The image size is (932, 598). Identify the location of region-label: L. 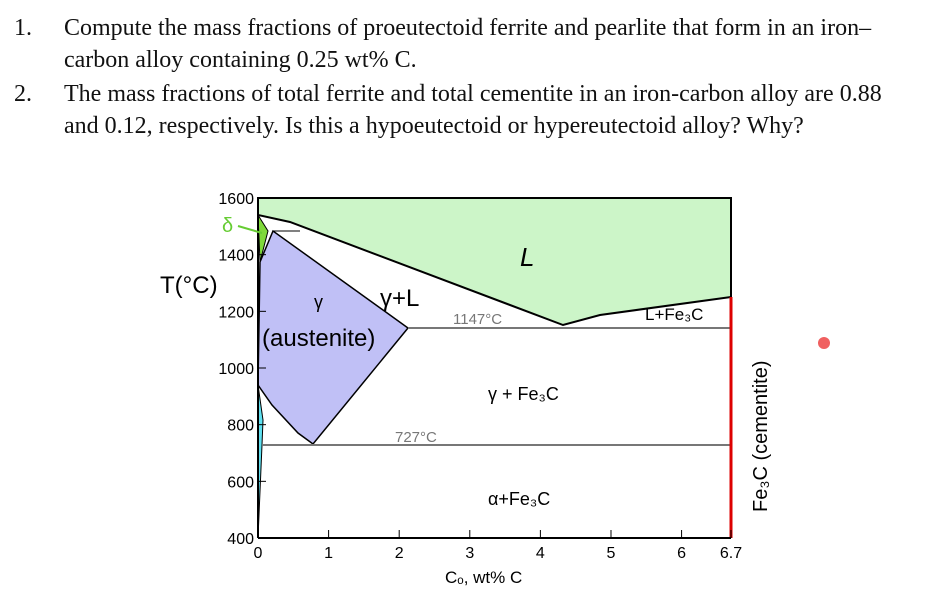
(527, 257).